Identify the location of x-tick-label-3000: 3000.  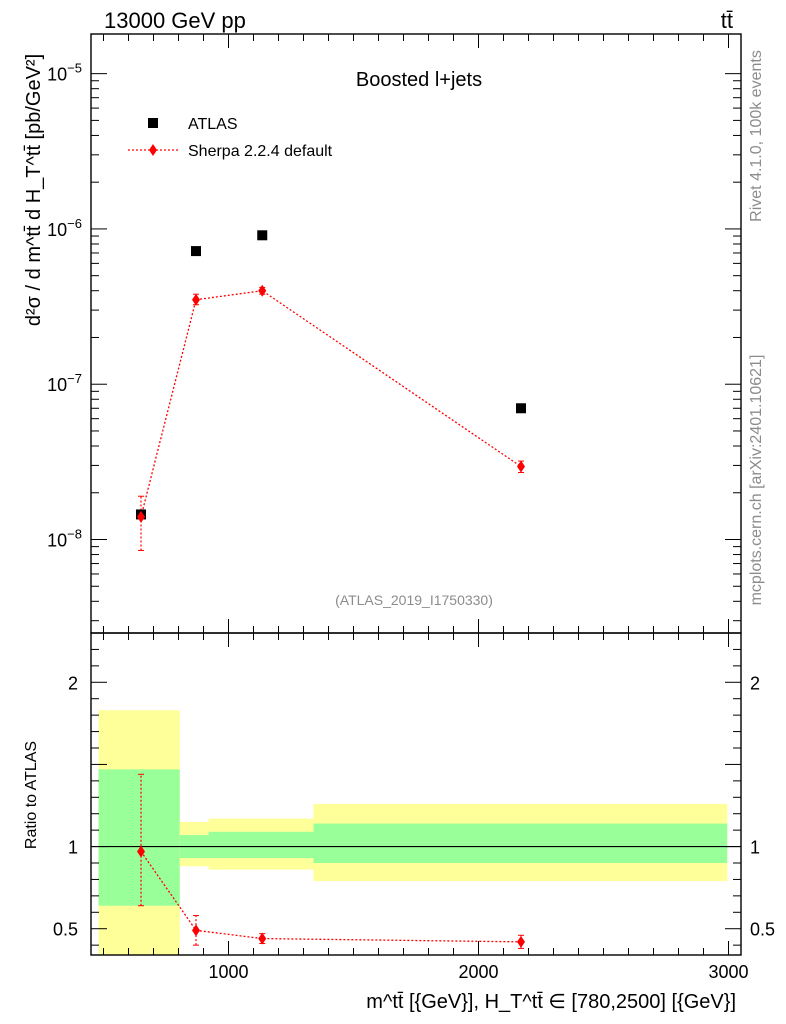
(728, 972).